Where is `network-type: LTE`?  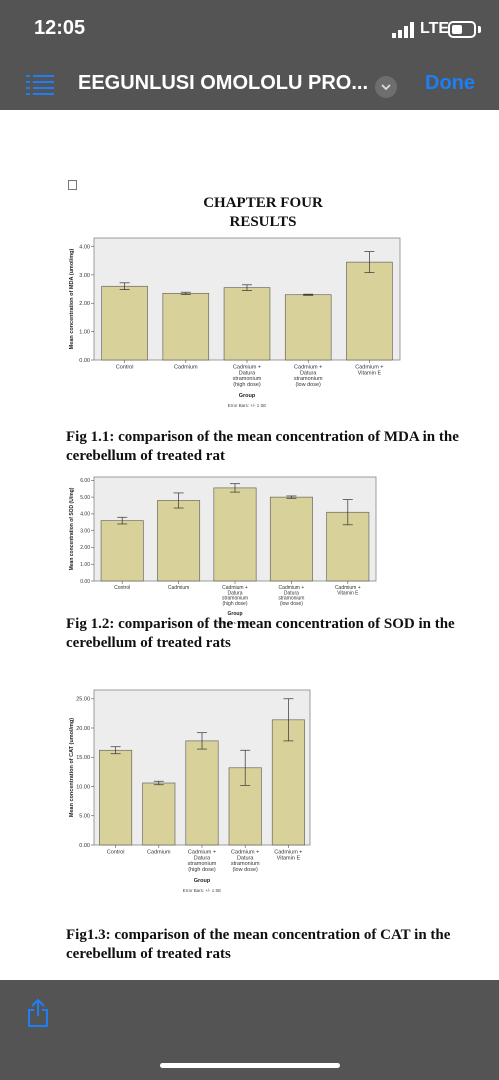
network-type: LTE is located at coordinates (435, 28).